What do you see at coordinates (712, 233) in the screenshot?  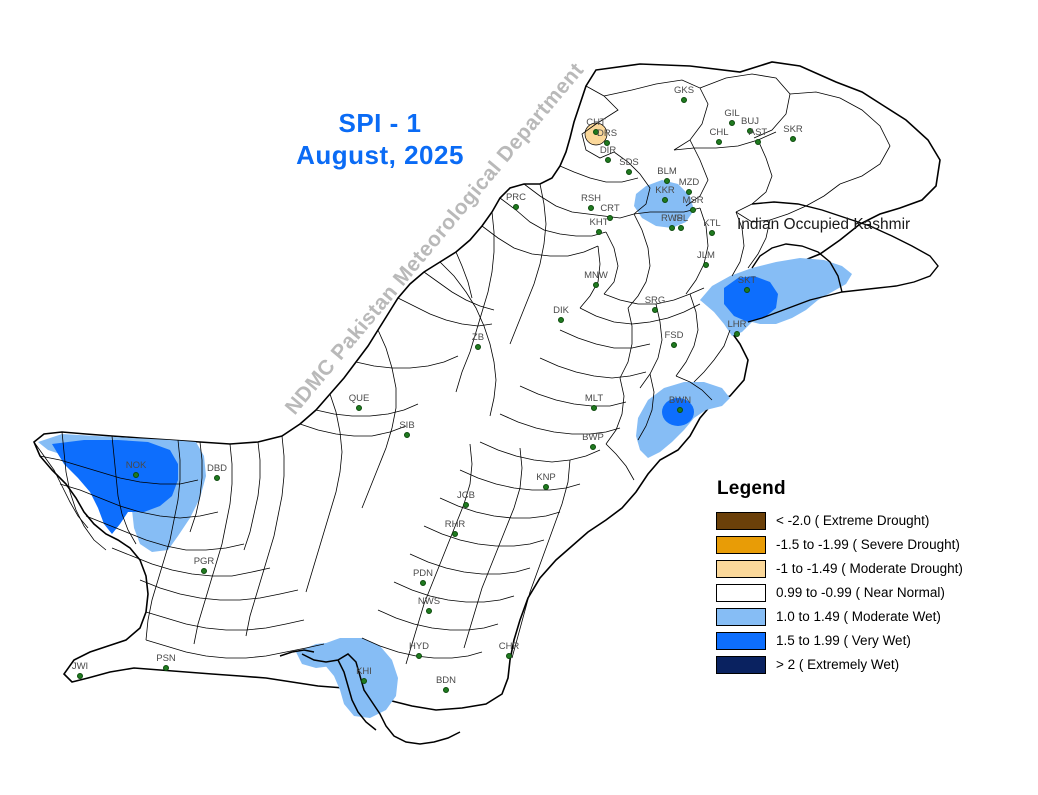 I see `station-dot-ktl` at bounding box center [712, 233].